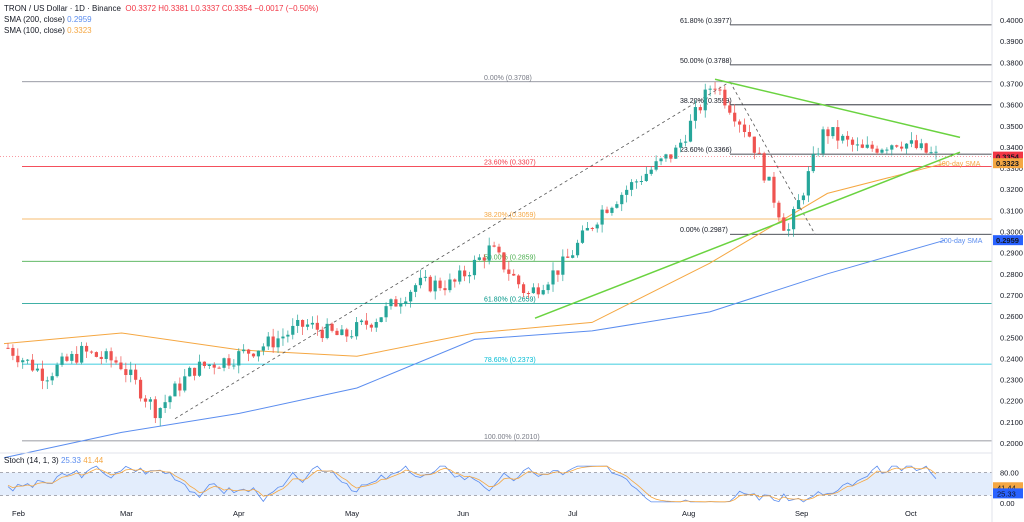 Image resolution: width=1024 pixels, height=522 pixels. Describe the element at coordinates (747, 235) in the screenshot. I see `support-trendline` at that location.